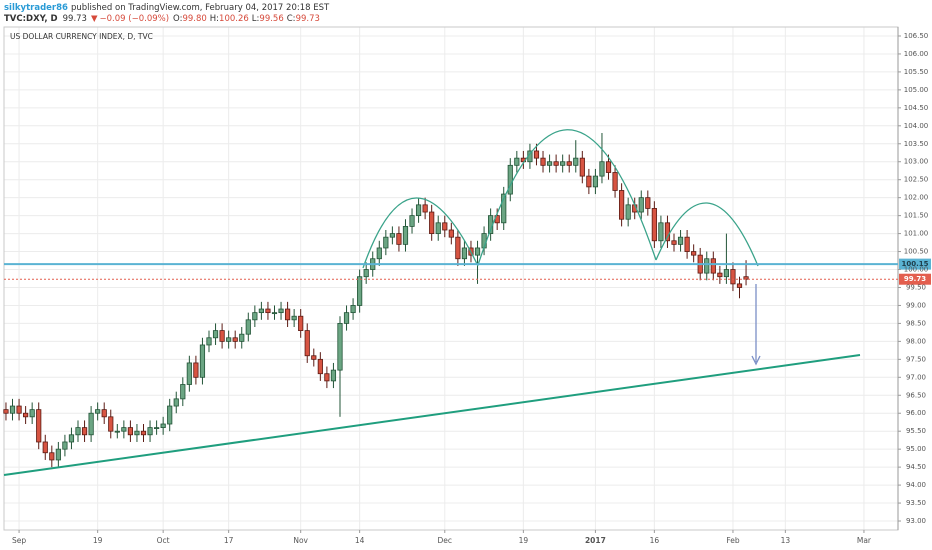  What do you see at coordinates (31, 19) in the screenshot?
I see `symbol: TVC:DXY, D` at bounding box center [31, 19].